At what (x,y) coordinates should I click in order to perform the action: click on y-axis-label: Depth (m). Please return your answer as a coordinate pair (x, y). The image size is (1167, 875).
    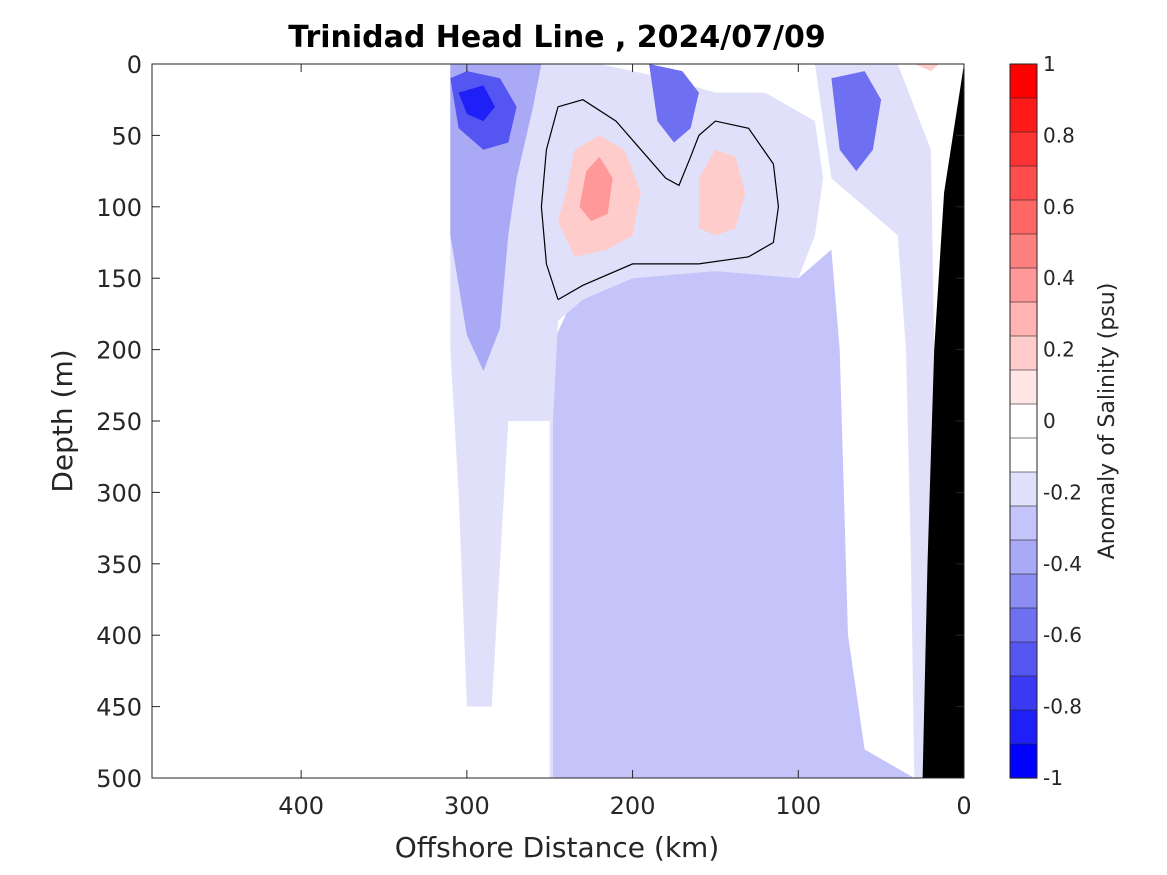
    Looking at the image, I should click on (62, 420).